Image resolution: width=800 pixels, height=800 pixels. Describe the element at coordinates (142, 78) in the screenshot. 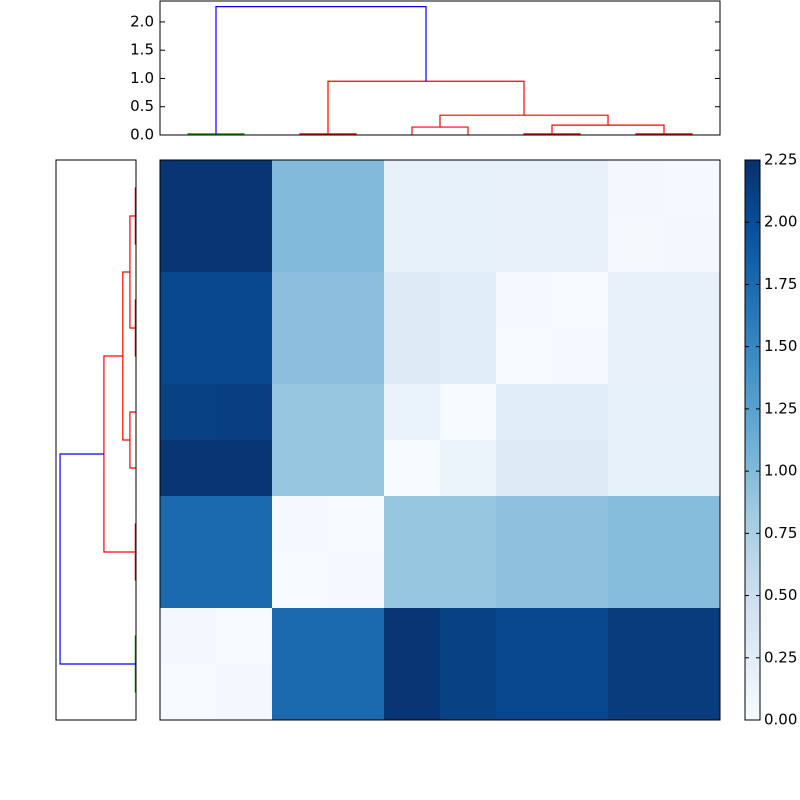

I see `y-tick-label: 1.0` at that location.